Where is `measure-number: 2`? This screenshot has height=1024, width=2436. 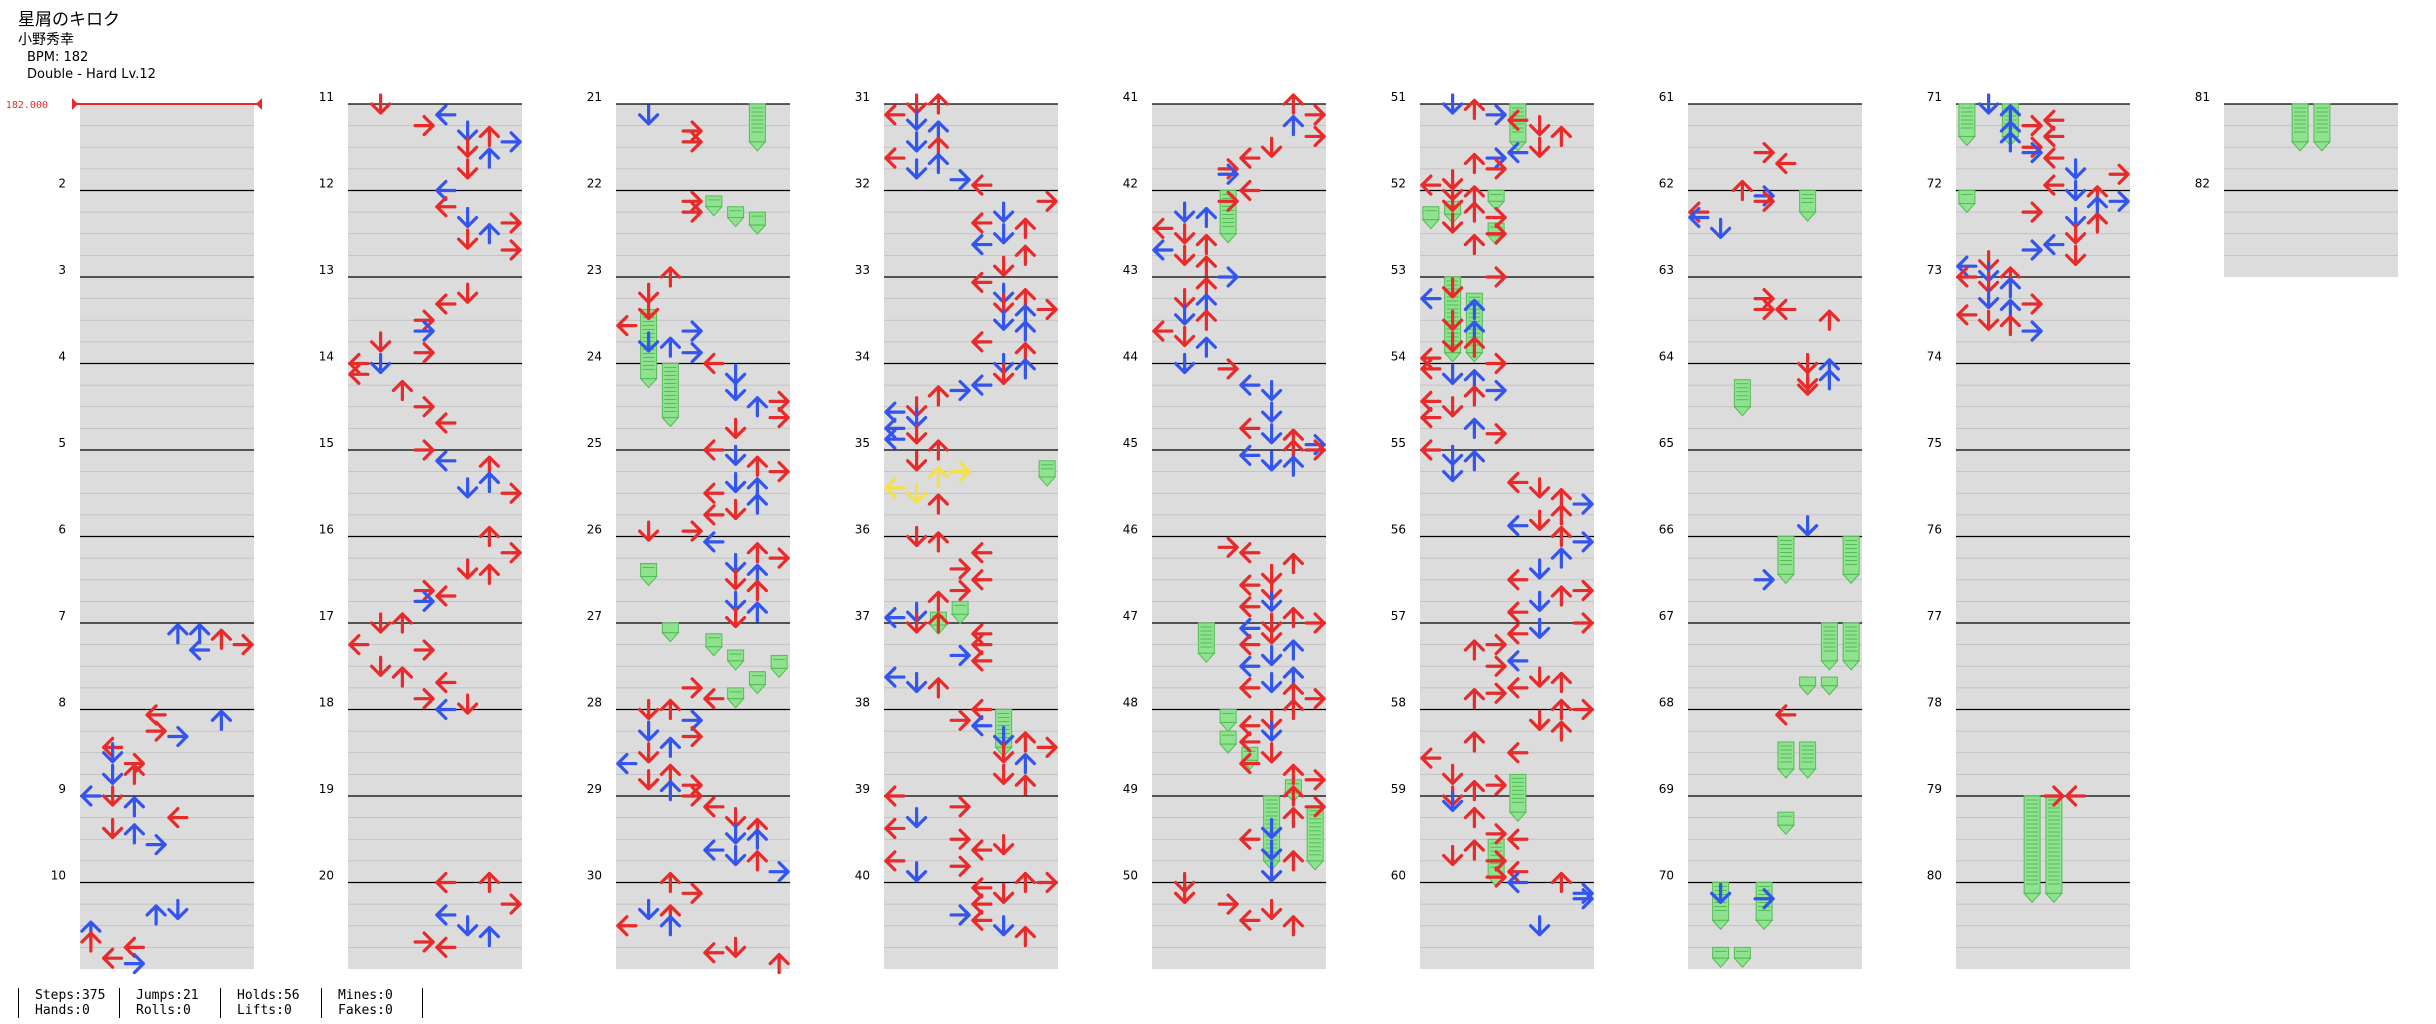 measure-number: 2 is located at coordinates (62, 184).